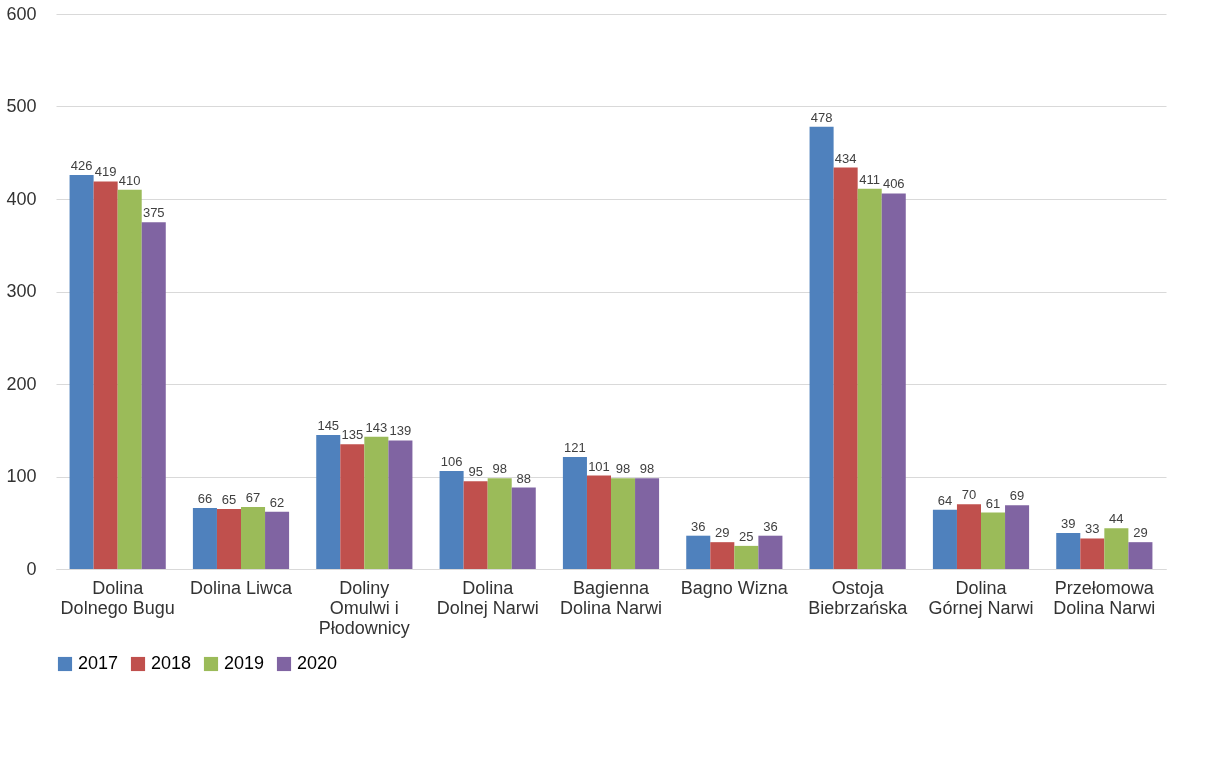 The height and width of the screenshot is (764, 1221). Describe the element at coordinates (734, 587) in the screenshot. I see `x-tick-label: Bagno Wizna` at that location.